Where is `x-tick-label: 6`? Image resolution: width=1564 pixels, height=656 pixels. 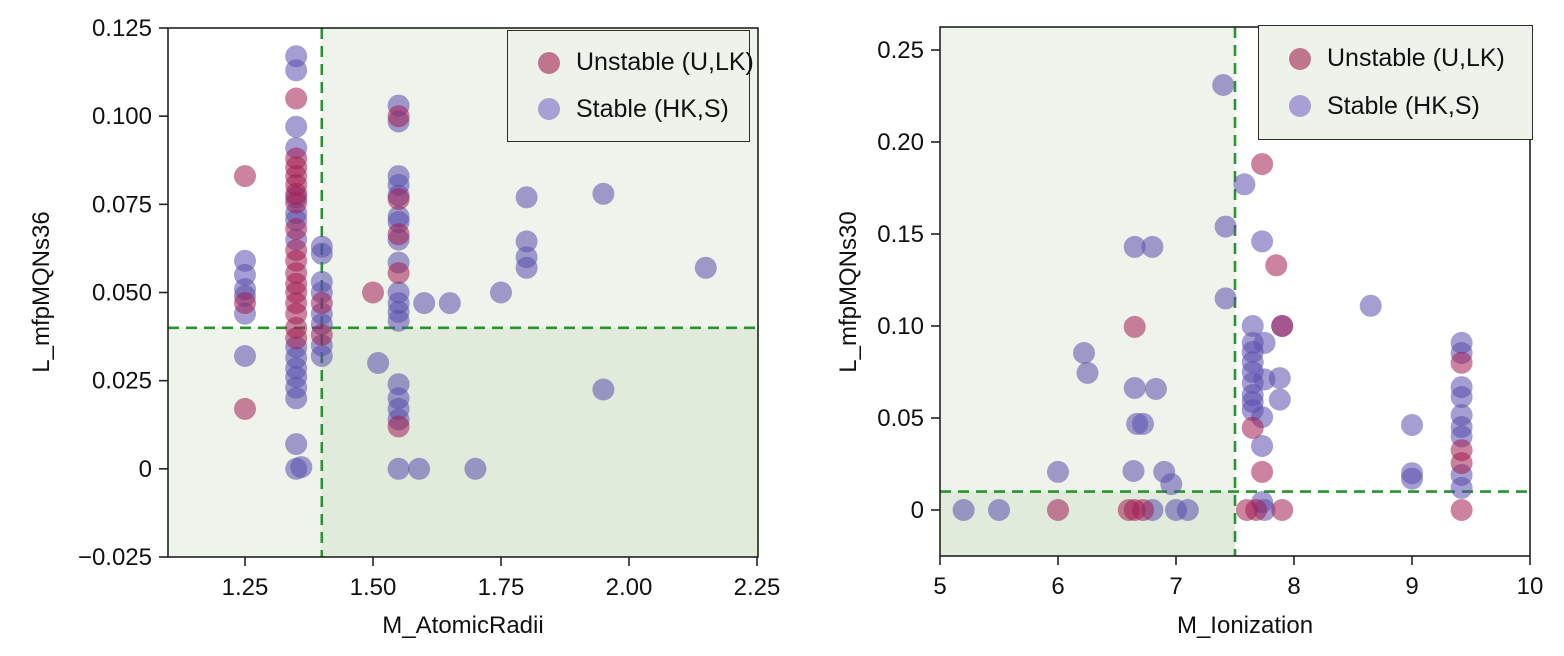 x-tick-label: 6 is located at coordinates (1057, 586).